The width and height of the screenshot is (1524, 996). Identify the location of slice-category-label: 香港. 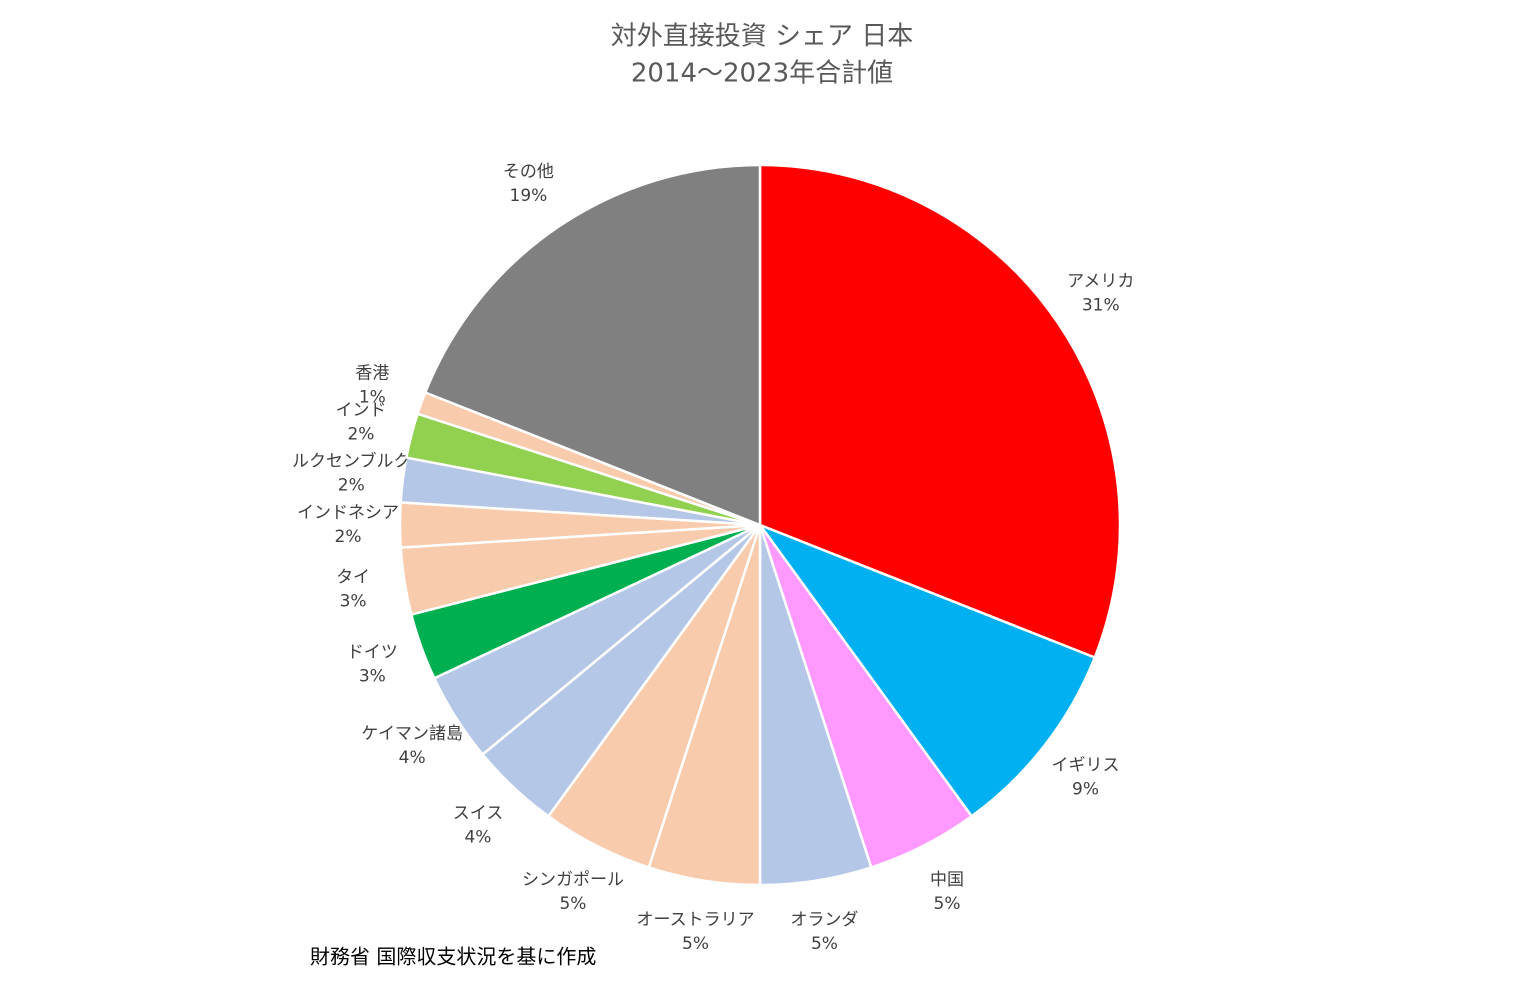
(372, 373).